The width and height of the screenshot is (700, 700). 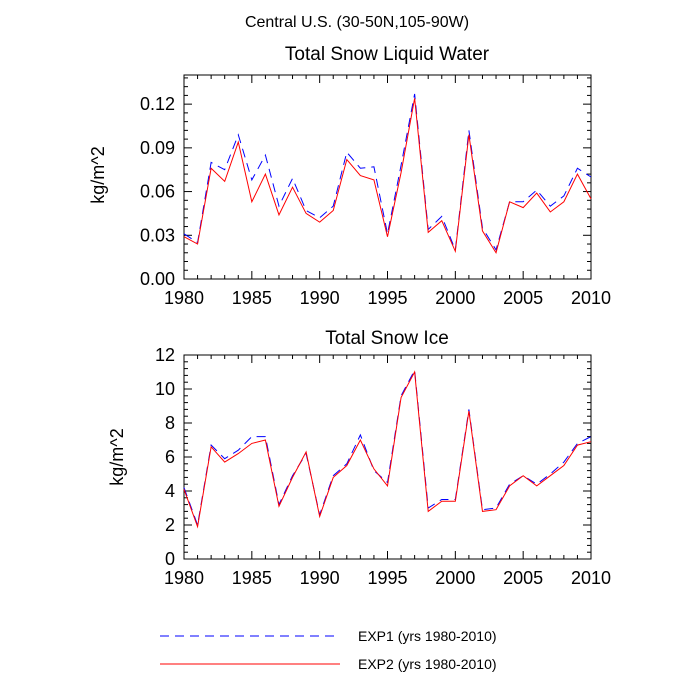 I want to click on figure-suptitle: Central U.S. (30-50N,105-90W), so click(x=357, y=22).